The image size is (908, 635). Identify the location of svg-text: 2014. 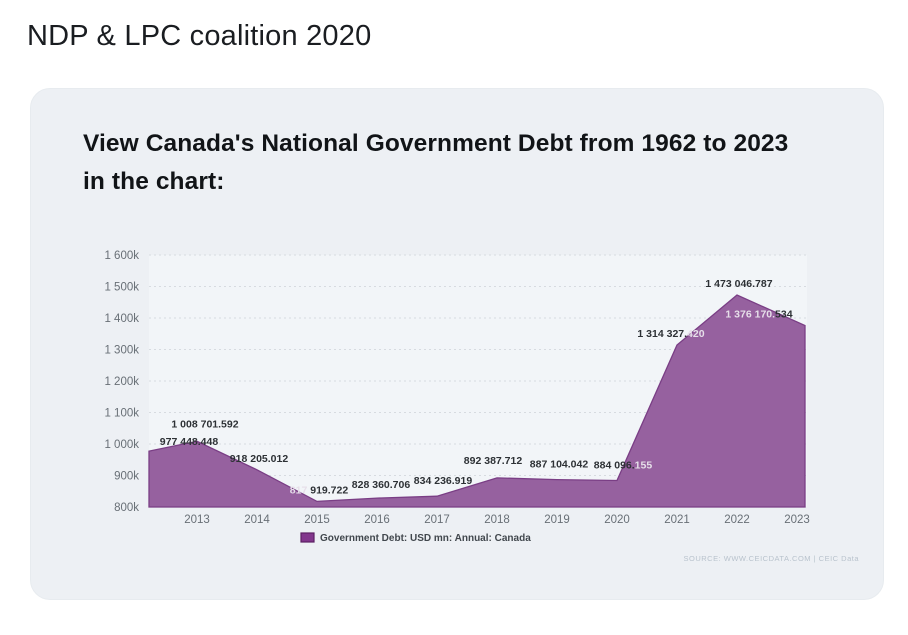
(257, 520).